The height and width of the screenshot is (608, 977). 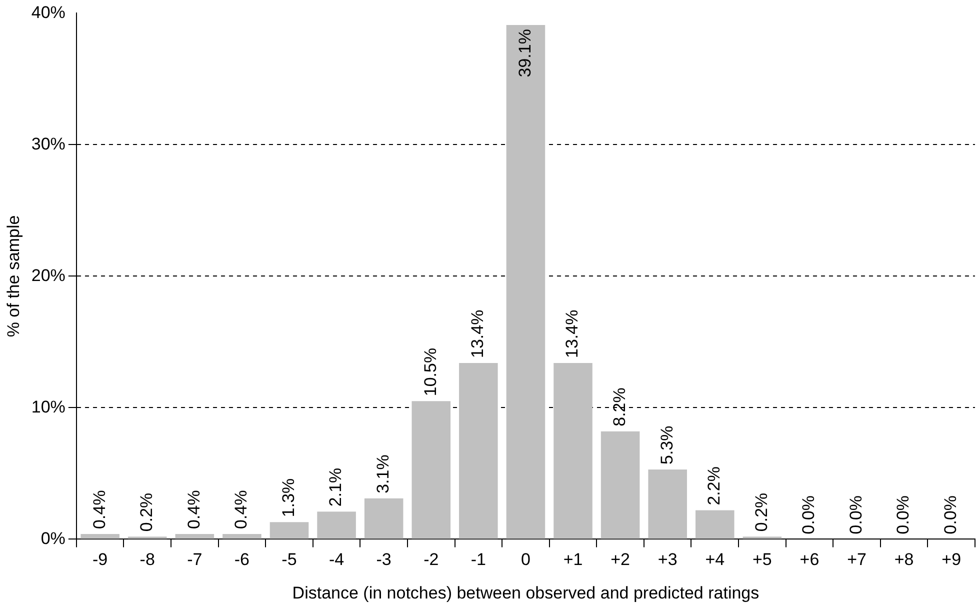 I want to click on x-tick-label: 0, so click(x=525, y=560).